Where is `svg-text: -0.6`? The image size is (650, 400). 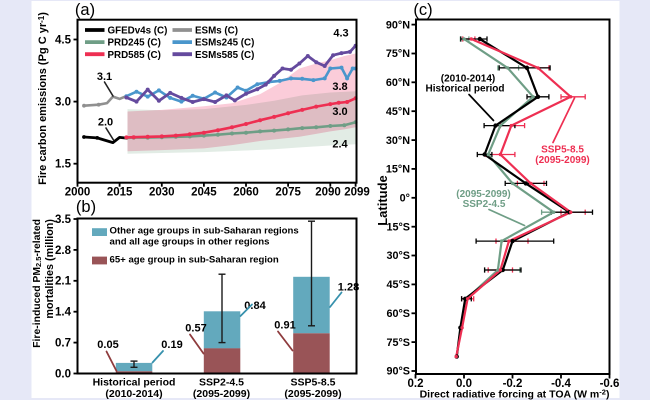 svg-text: -0.6 is located at coordinates (610, 384).